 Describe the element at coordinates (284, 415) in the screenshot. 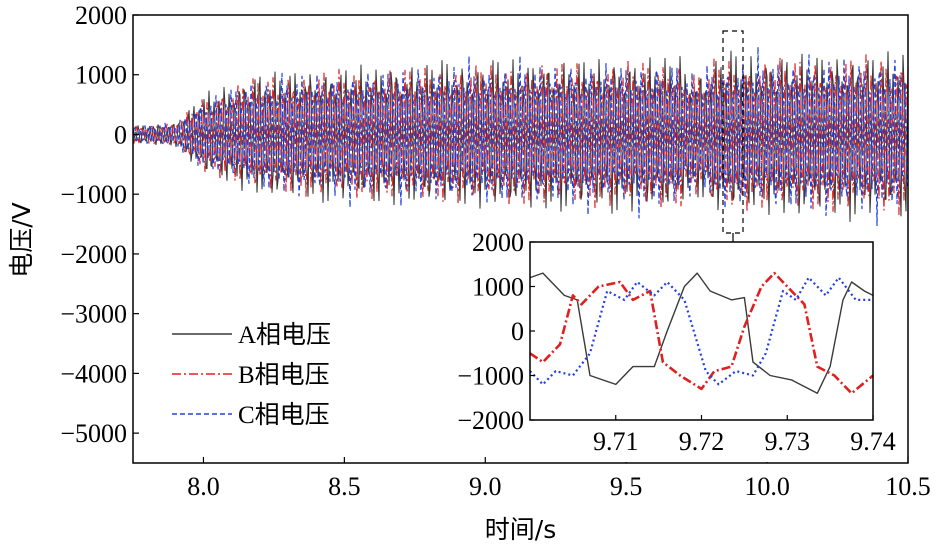

I see `legend-label-c: C相电压` at that location.